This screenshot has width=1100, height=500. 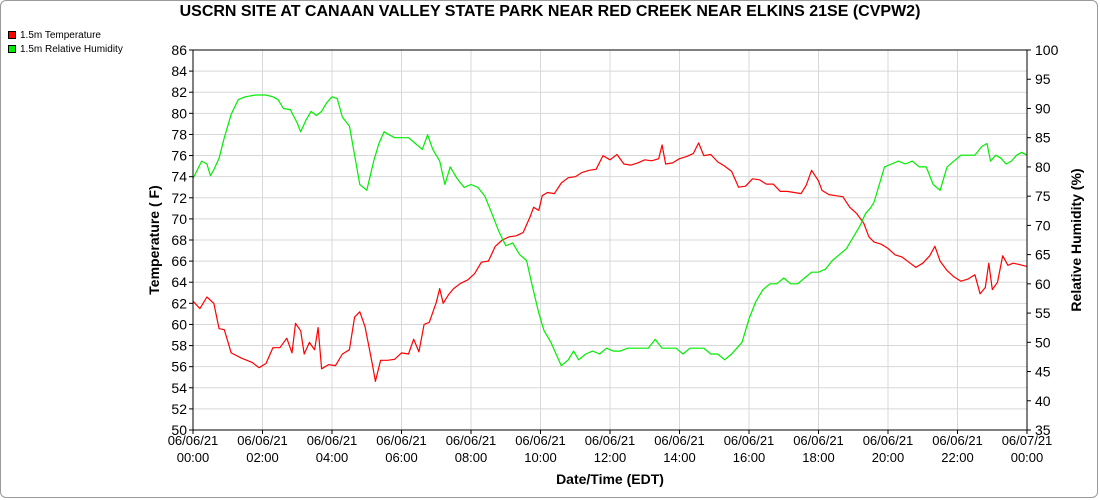 What do you see at coordinates (749, 457) in the screenshot?
I see `x-tick-label-time: 16:00` at bounding box center [749, 457].